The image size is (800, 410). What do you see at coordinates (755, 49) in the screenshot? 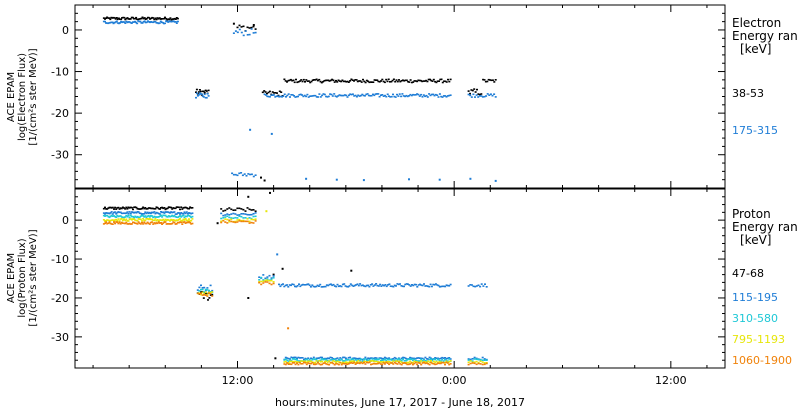
I see `electron-legend-title-3: [keV]` at bounding box center [755, 49].